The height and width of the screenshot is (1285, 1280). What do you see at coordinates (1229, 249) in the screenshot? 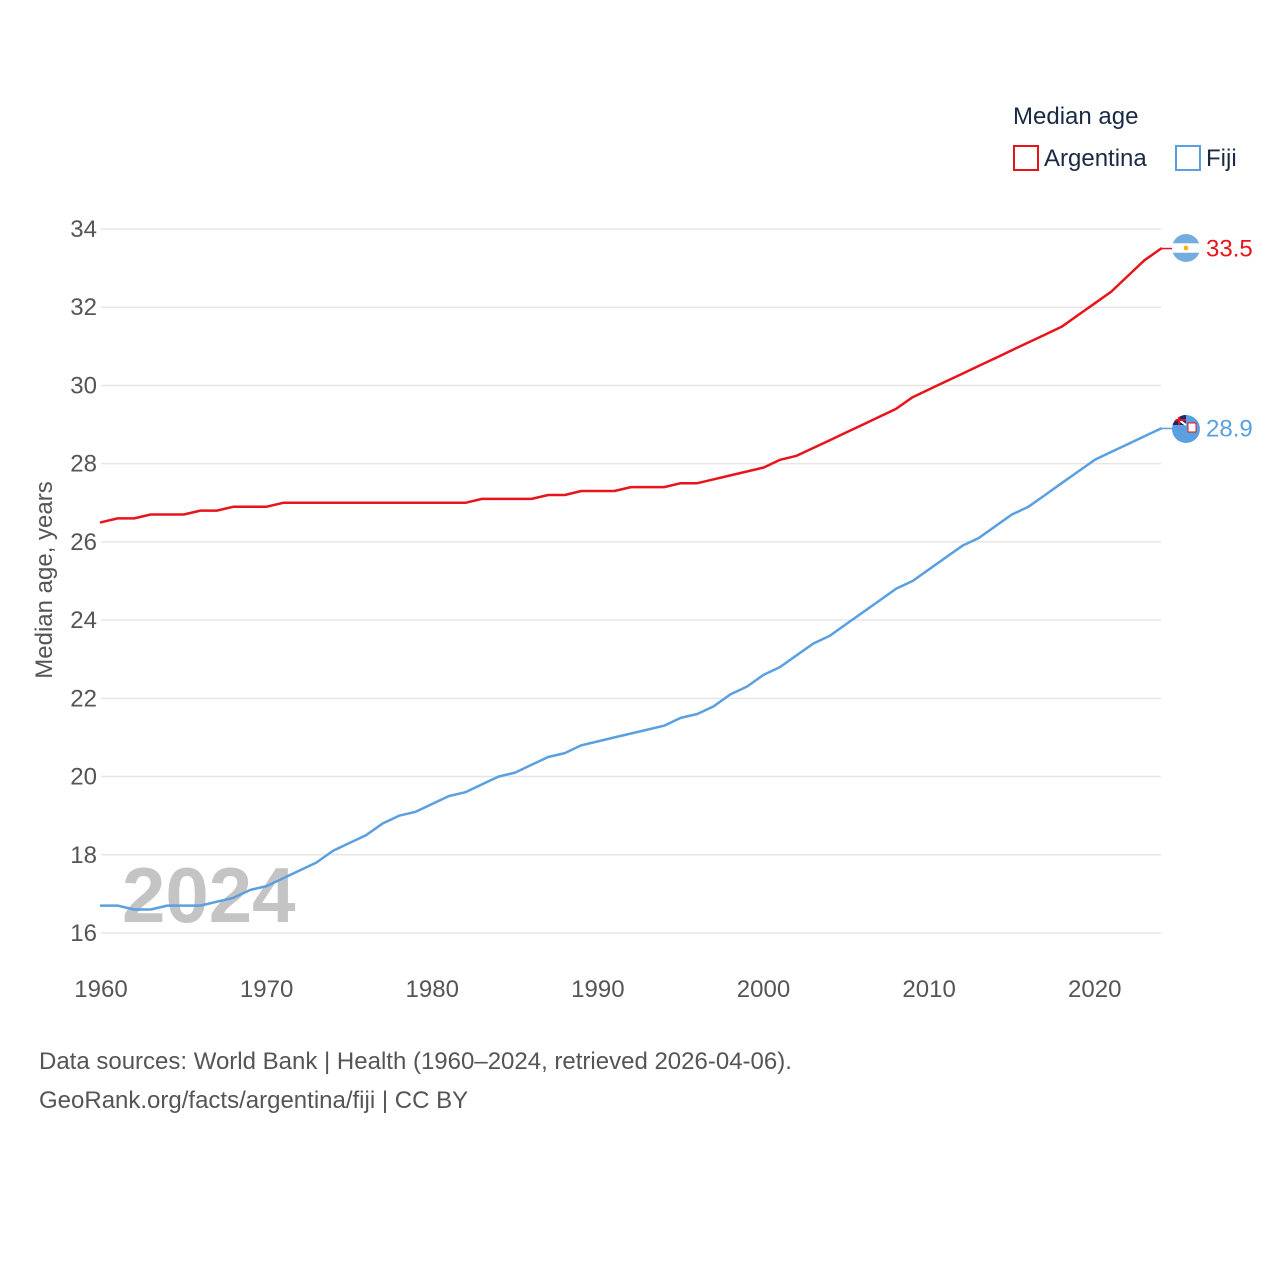
I see `end-value-label-argentina: 33.5` at bounding box center [1229, 249].